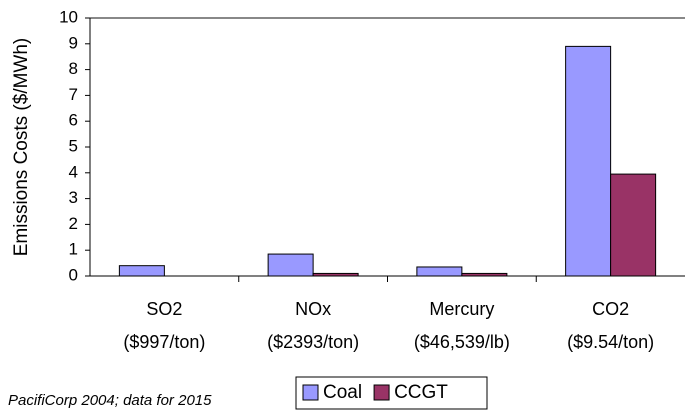 This screenshot has height=415, width=685. I want to click on x-tick-label: Mercury, so click(461, 309).